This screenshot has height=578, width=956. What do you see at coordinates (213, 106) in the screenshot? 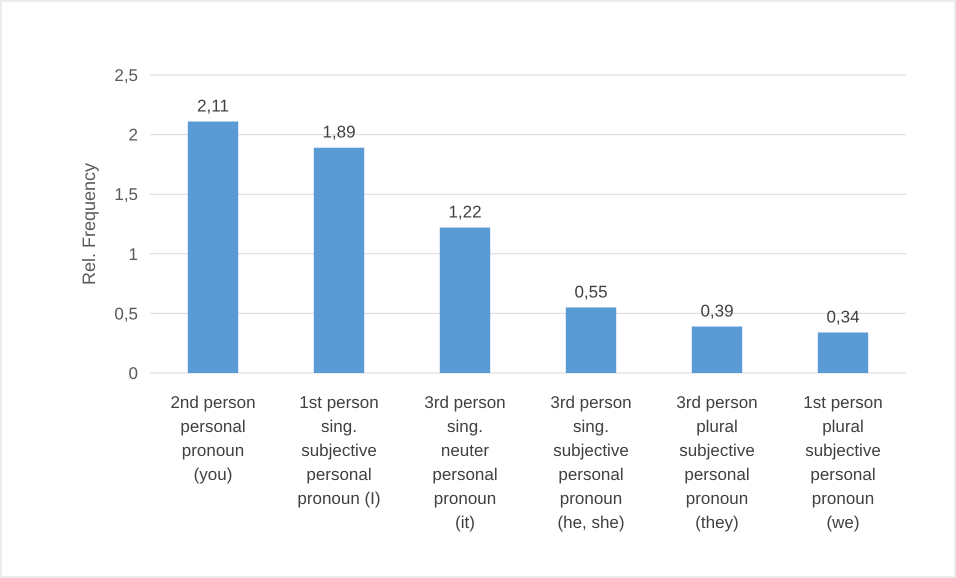
I see `data-label: 2,11` at bounding box center [213, 106].